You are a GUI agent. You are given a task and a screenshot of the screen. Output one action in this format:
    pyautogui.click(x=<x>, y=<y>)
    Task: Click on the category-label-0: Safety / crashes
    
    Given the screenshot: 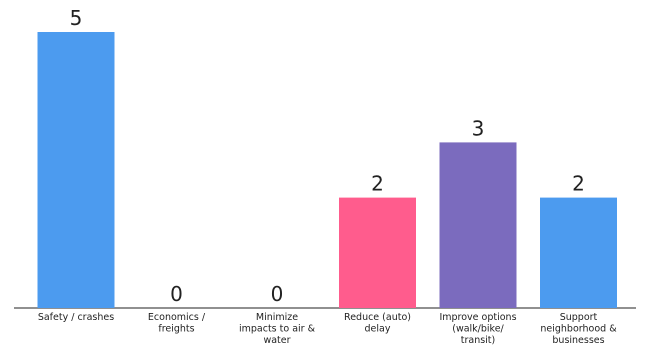 What is the action you would take?
    pyautogui.click(x=76, y=317)
    